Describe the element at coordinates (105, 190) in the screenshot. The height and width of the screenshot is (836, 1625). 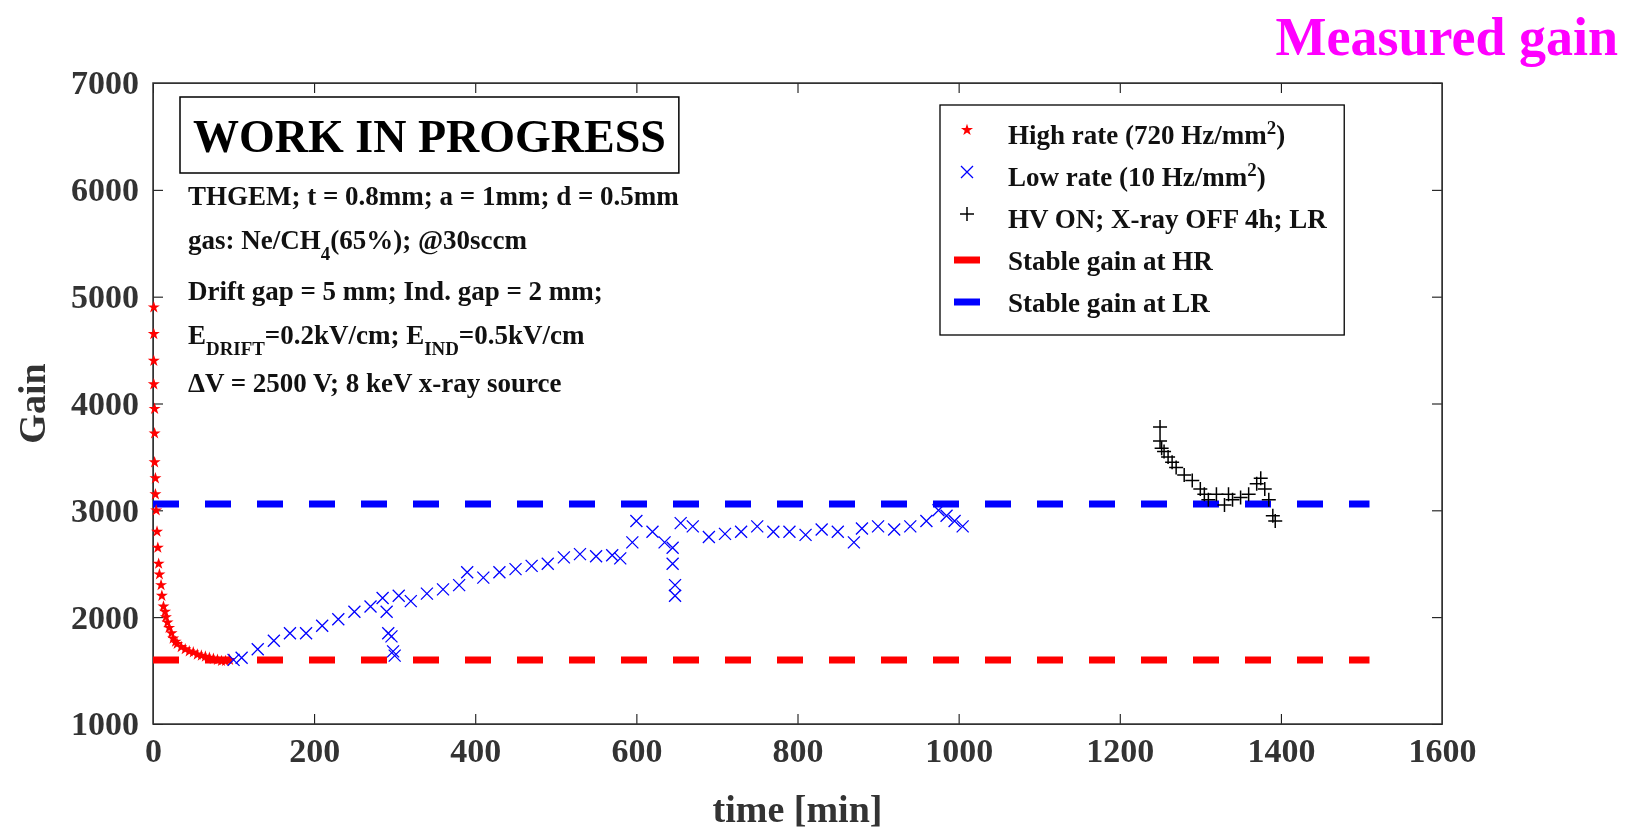
I see `y-tick-label: 6000` at that location.